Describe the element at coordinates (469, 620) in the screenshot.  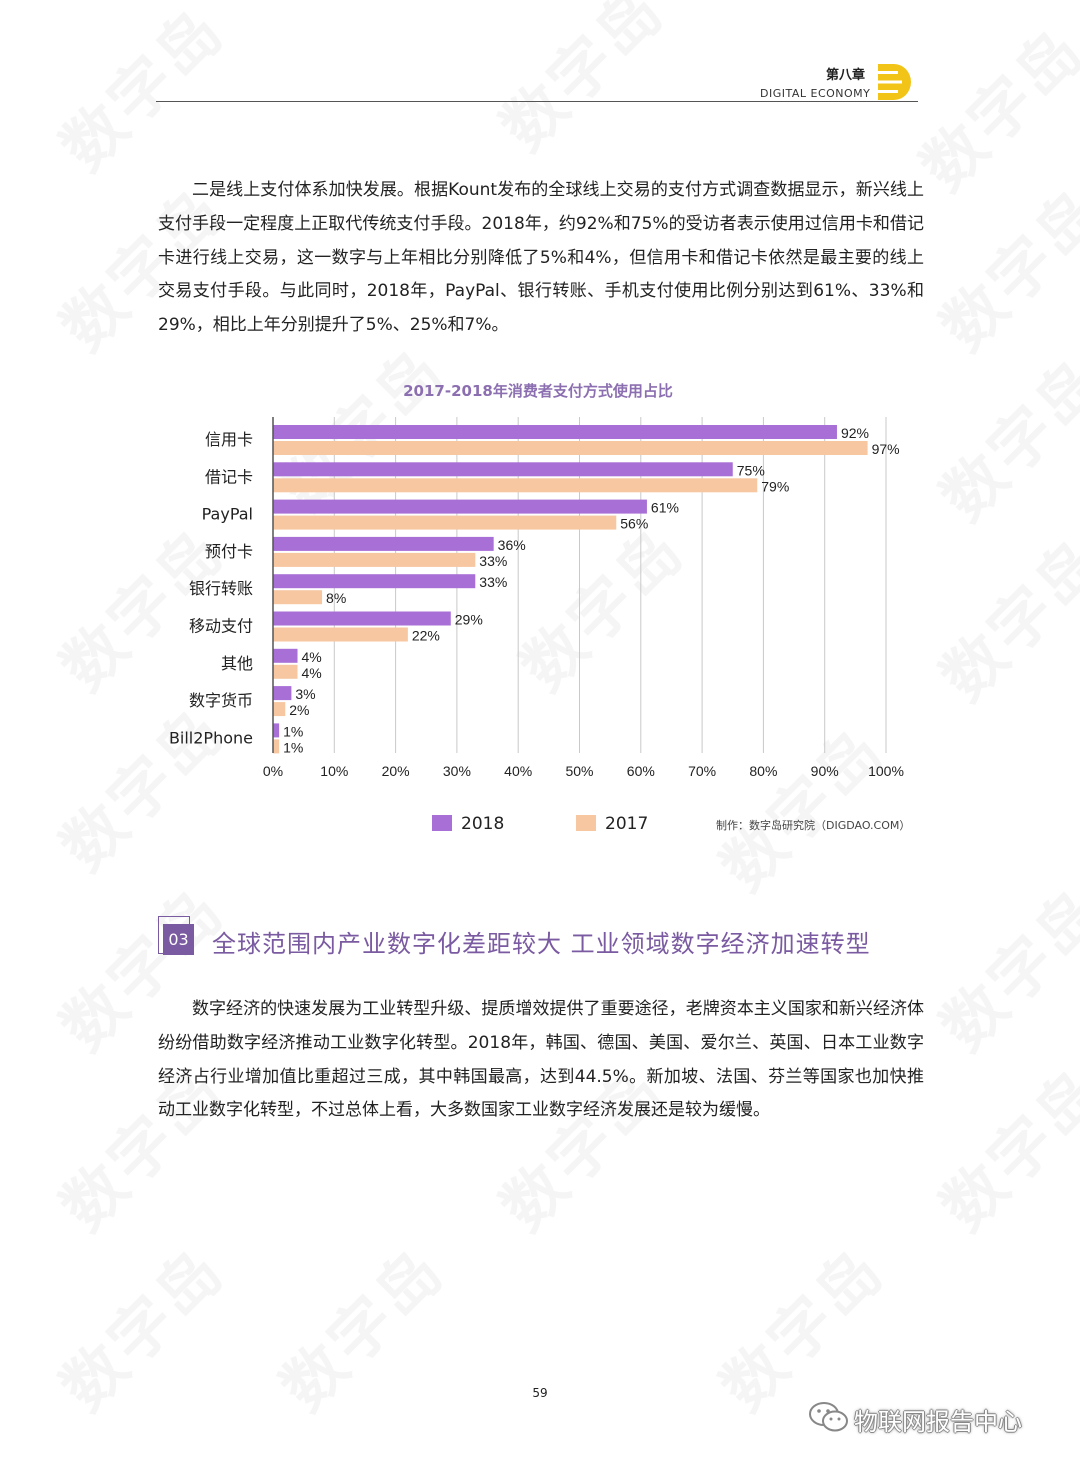
I see `data-label: 29%` at that location.